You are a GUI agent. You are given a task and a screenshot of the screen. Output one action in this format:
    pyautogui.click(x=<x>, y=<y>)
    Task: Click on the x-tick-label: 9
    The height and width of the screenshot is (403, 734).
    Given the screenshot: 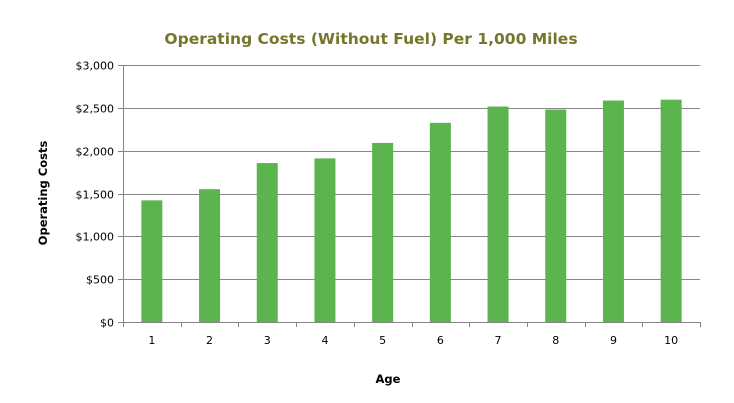 What is the action you would take?
    pyautogui.click(x=613, y=340)
    